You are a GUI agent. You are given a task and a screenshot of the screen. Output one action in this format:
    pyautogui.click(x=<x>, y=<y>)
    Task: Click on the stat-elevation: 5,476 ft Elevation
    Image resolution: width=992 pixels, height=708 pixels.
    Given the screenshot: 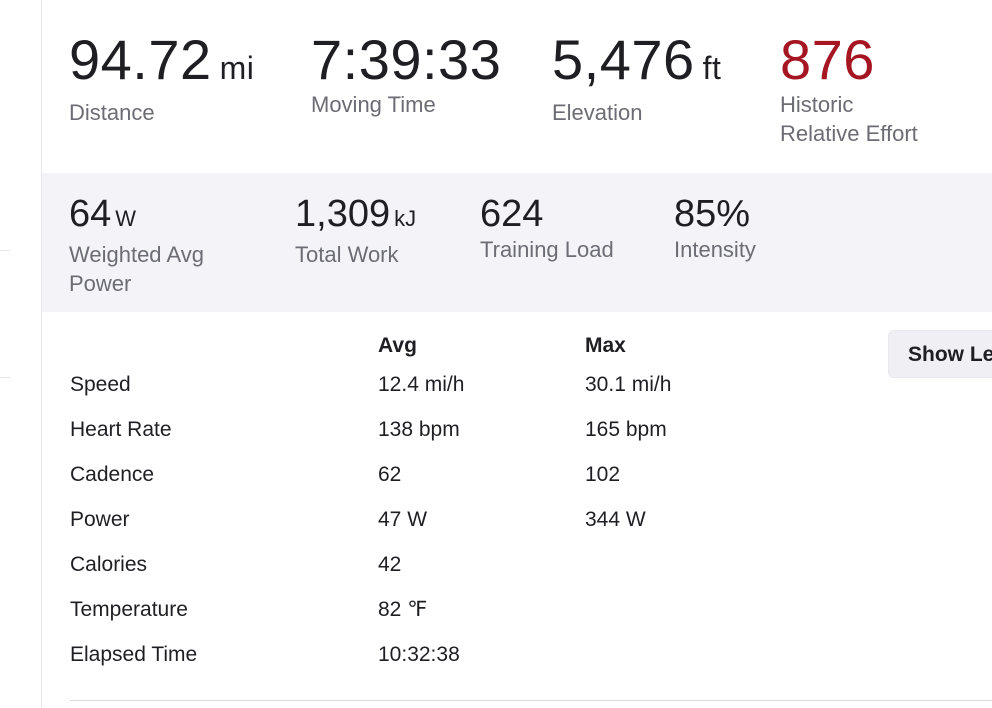 What is the action you would take?
    pyautogui.click(x=636, y=78)
    